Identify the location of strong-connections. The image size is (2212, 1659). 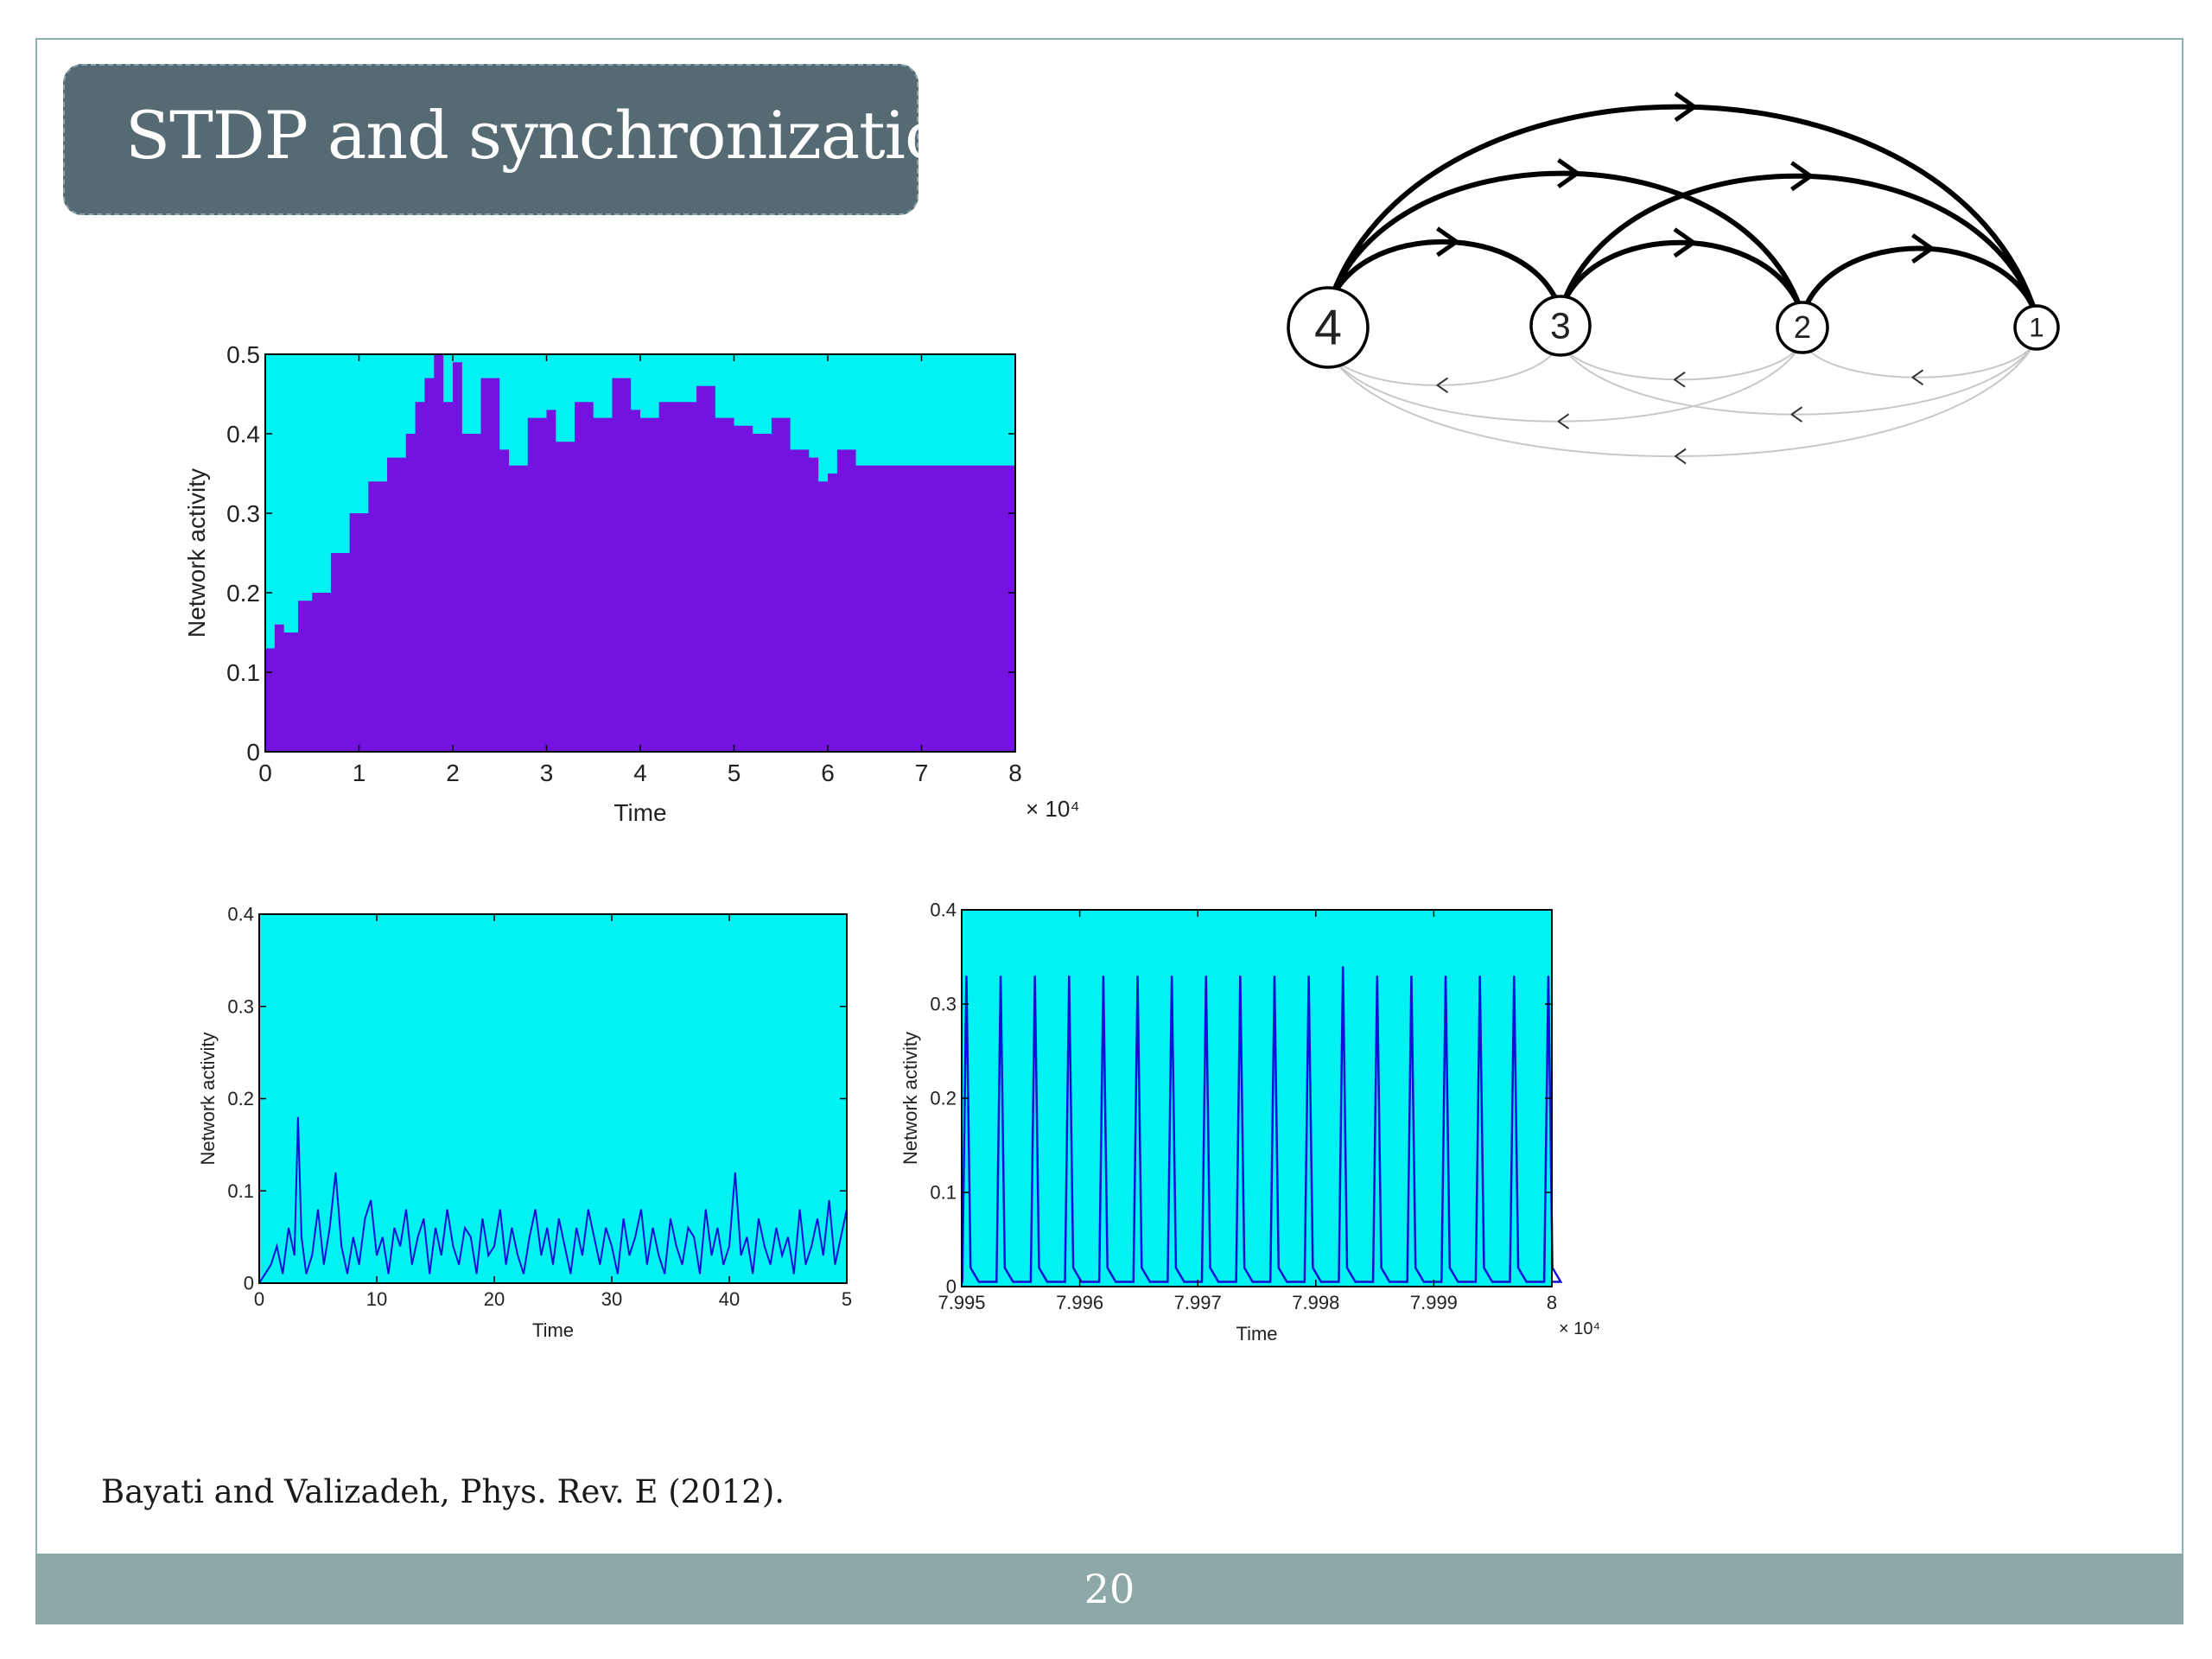
(1682, 205).